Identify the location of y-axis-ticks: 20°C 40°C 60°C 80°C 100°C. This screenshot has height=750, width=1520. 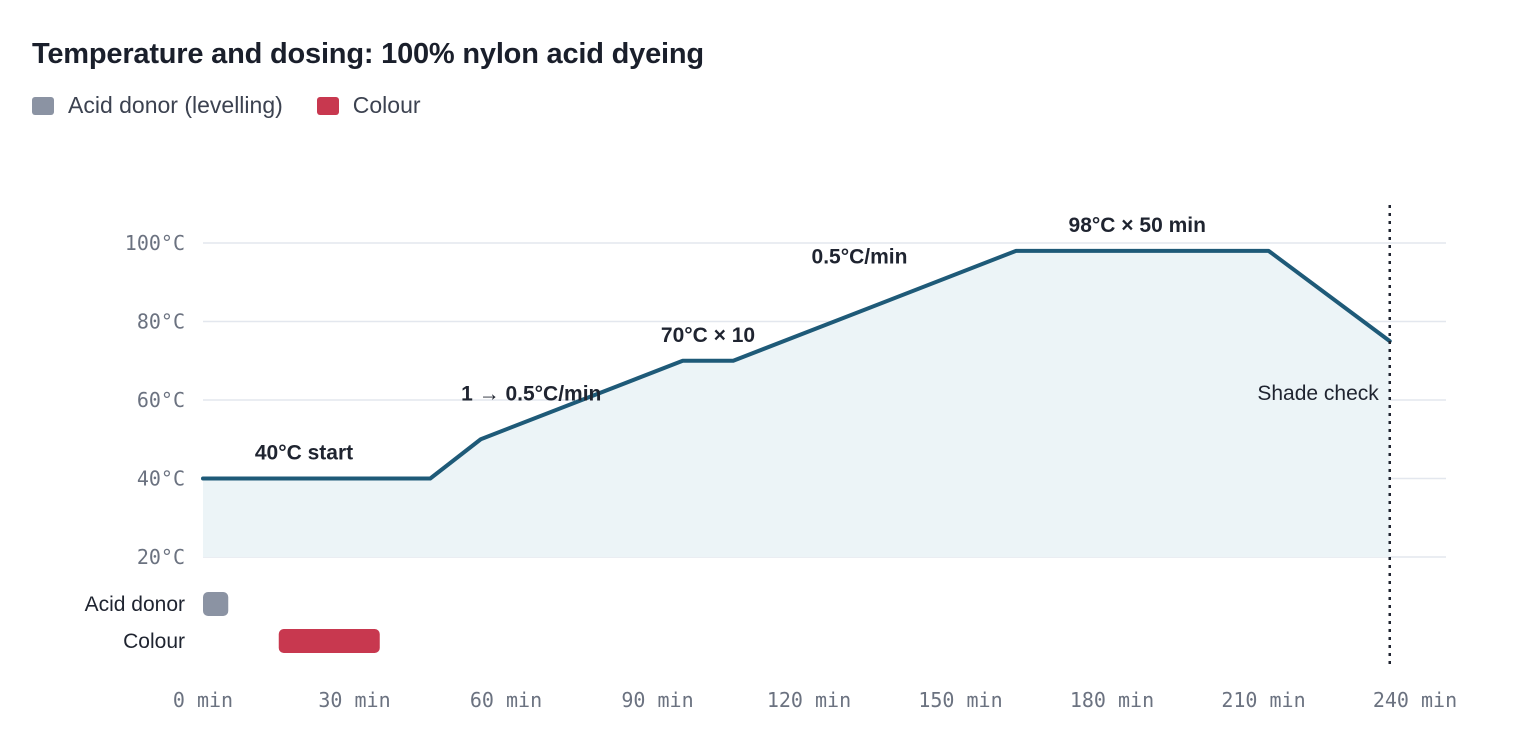
(155, 400).